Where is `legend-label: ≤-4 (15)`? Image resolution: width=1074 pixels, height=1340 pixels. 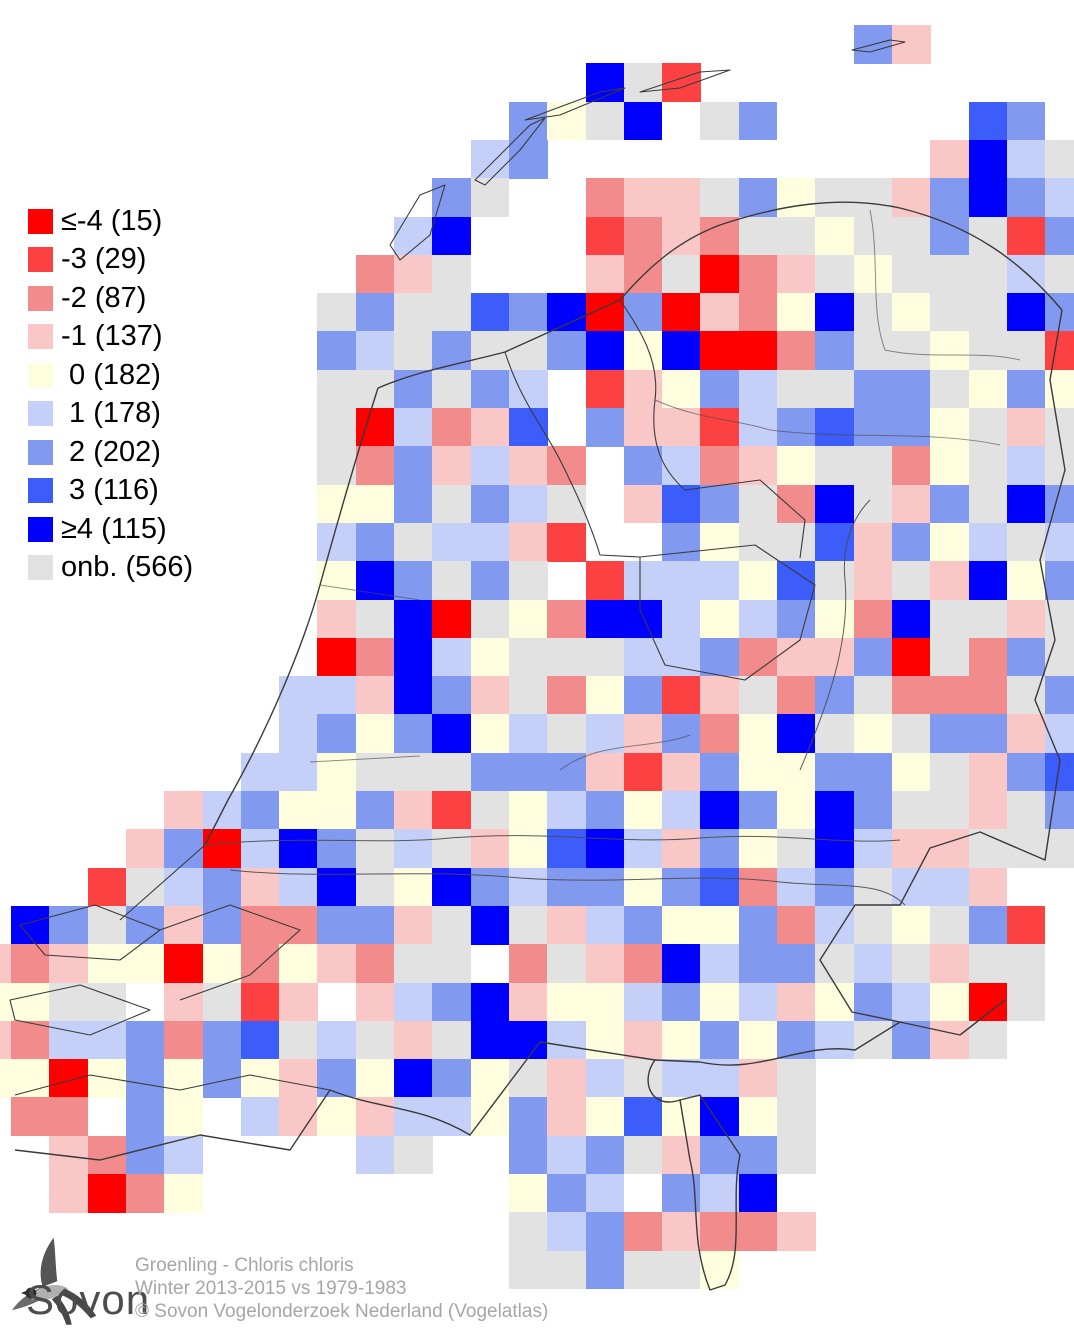 legend-label: ≤-4 (15) is located at coordinates (112, 220).